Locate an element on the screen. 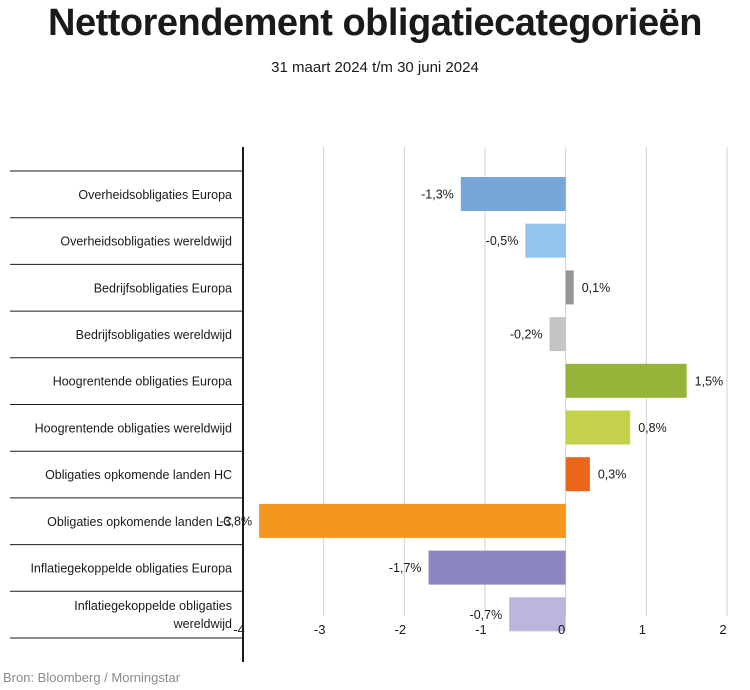 The image size is (750, 690). category-label: Bedrijfsobligaties Europa is located at coordinates (163, 288).